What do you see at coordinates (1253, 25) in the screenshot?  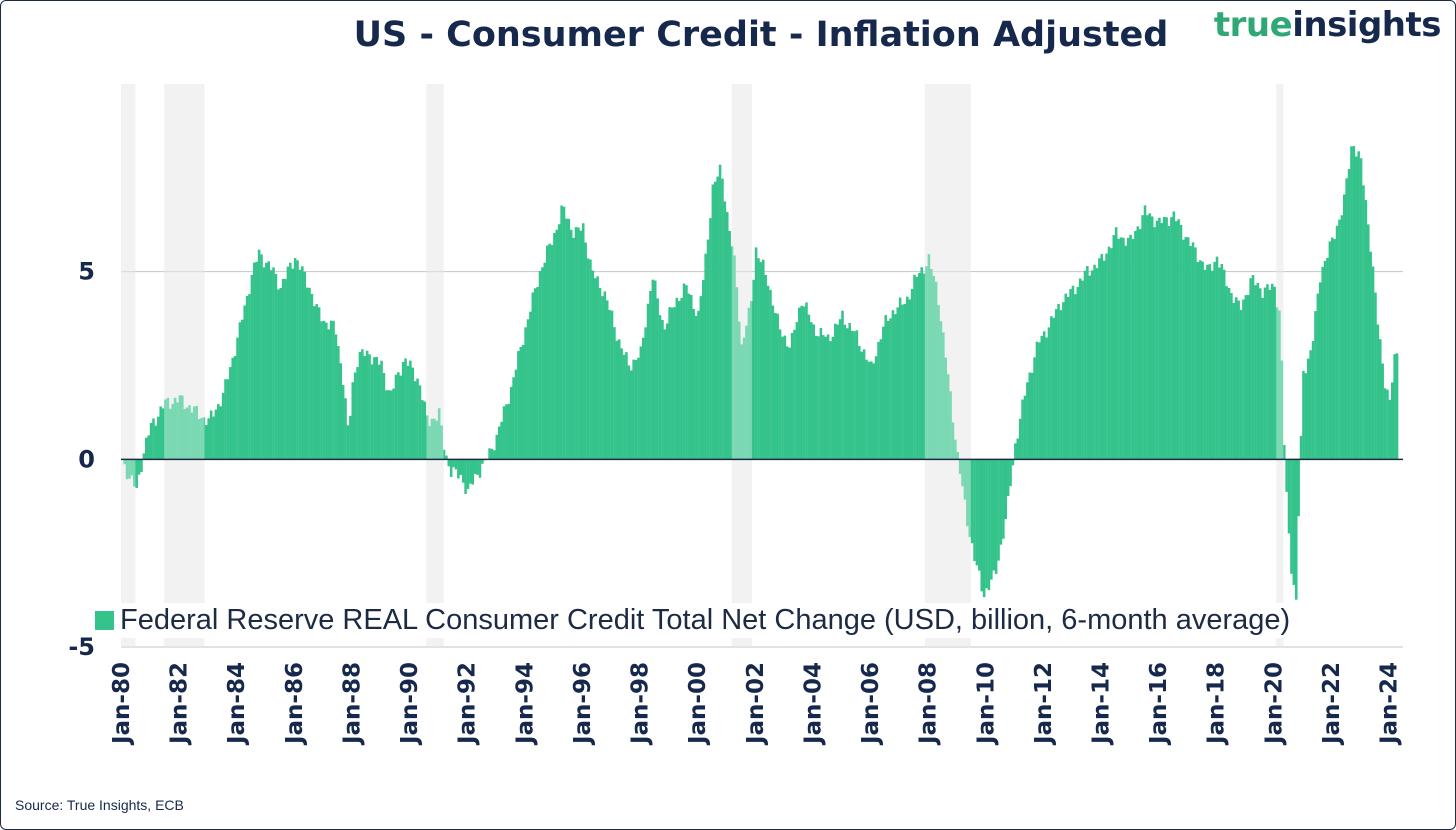 I see `brand-logo-true: true` at bounding box center [1253, 25].